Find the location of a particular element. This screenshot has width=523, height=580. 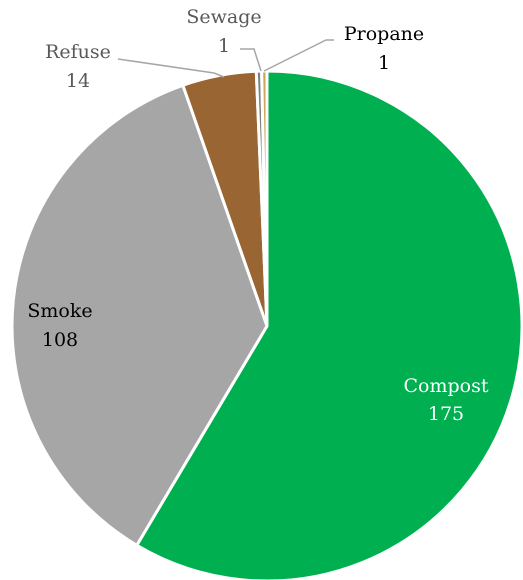

slice-label-propane: Propane is located at coordinates (384, 34).